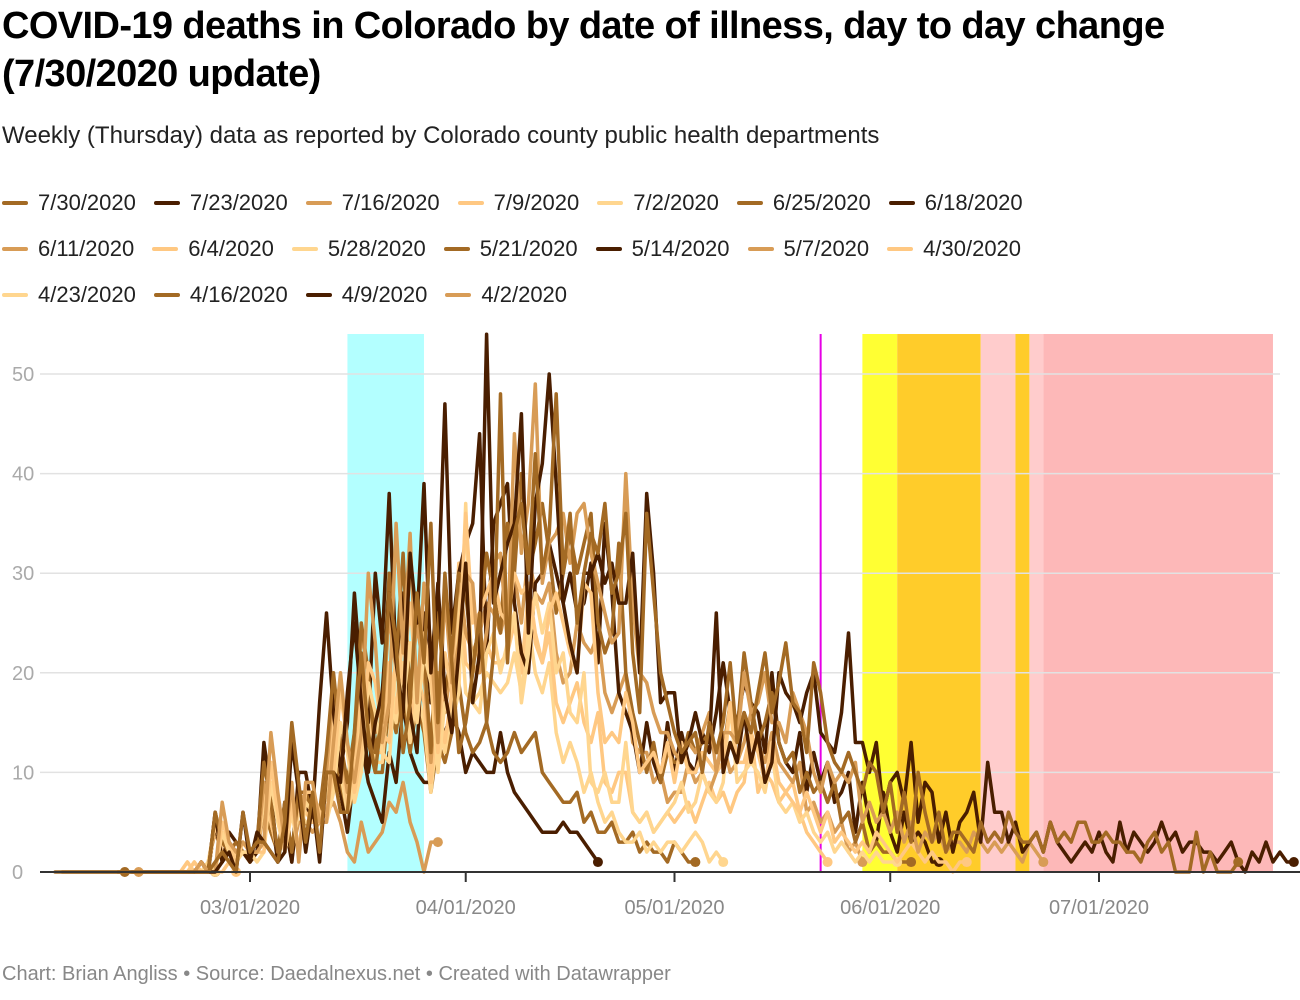  I want to click on legend-label: 7/23/2020, so click(238, 202).